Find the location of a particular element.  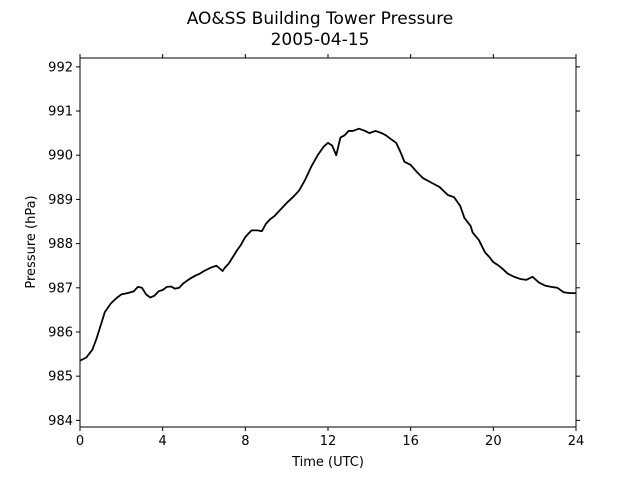

x-tick-label: 4 is located at coordinates (163, 441).